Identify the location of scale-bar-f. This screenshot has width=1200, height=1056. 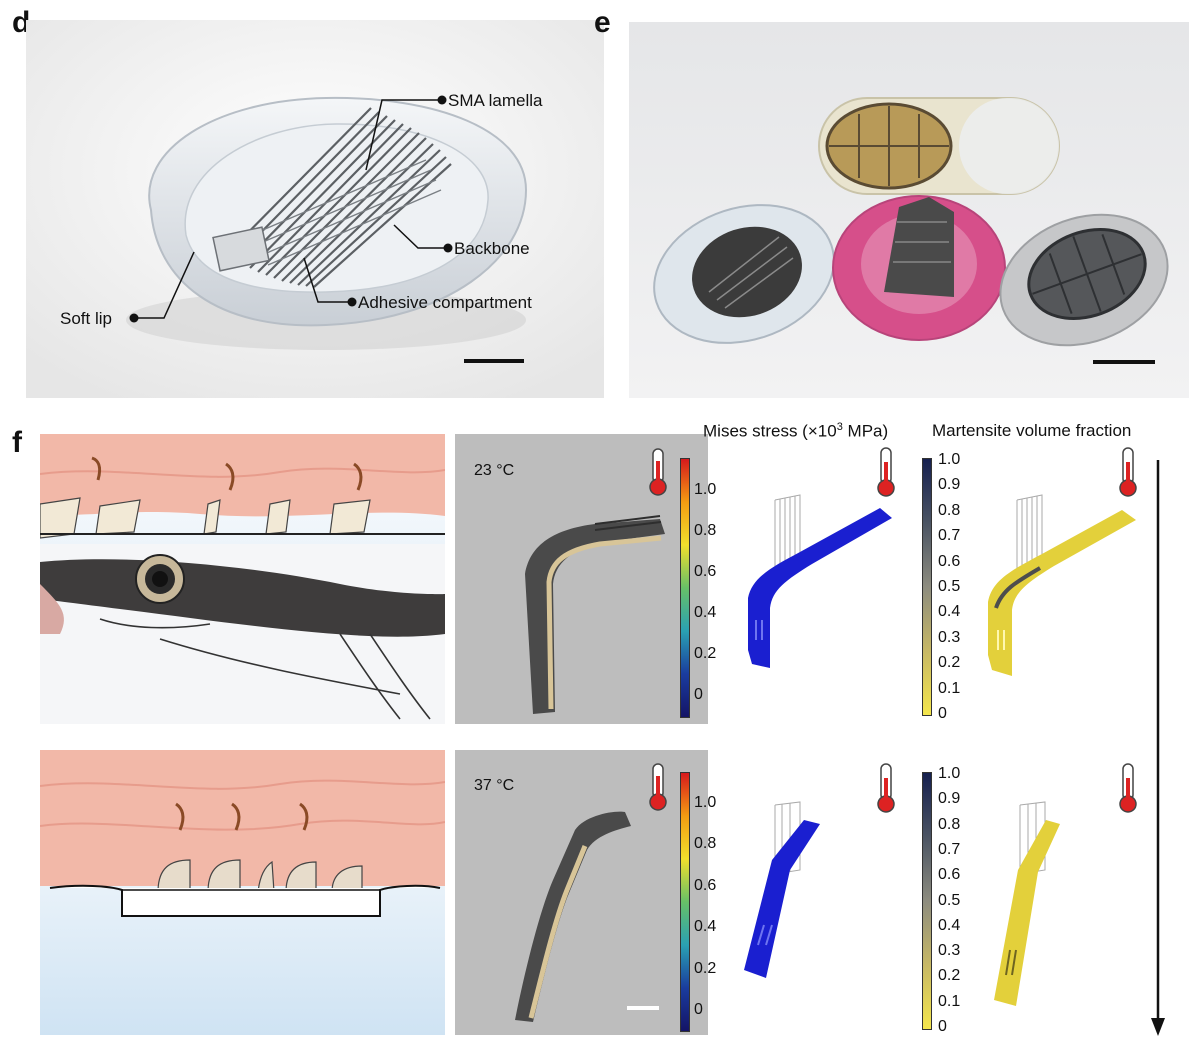
(643, 1008).